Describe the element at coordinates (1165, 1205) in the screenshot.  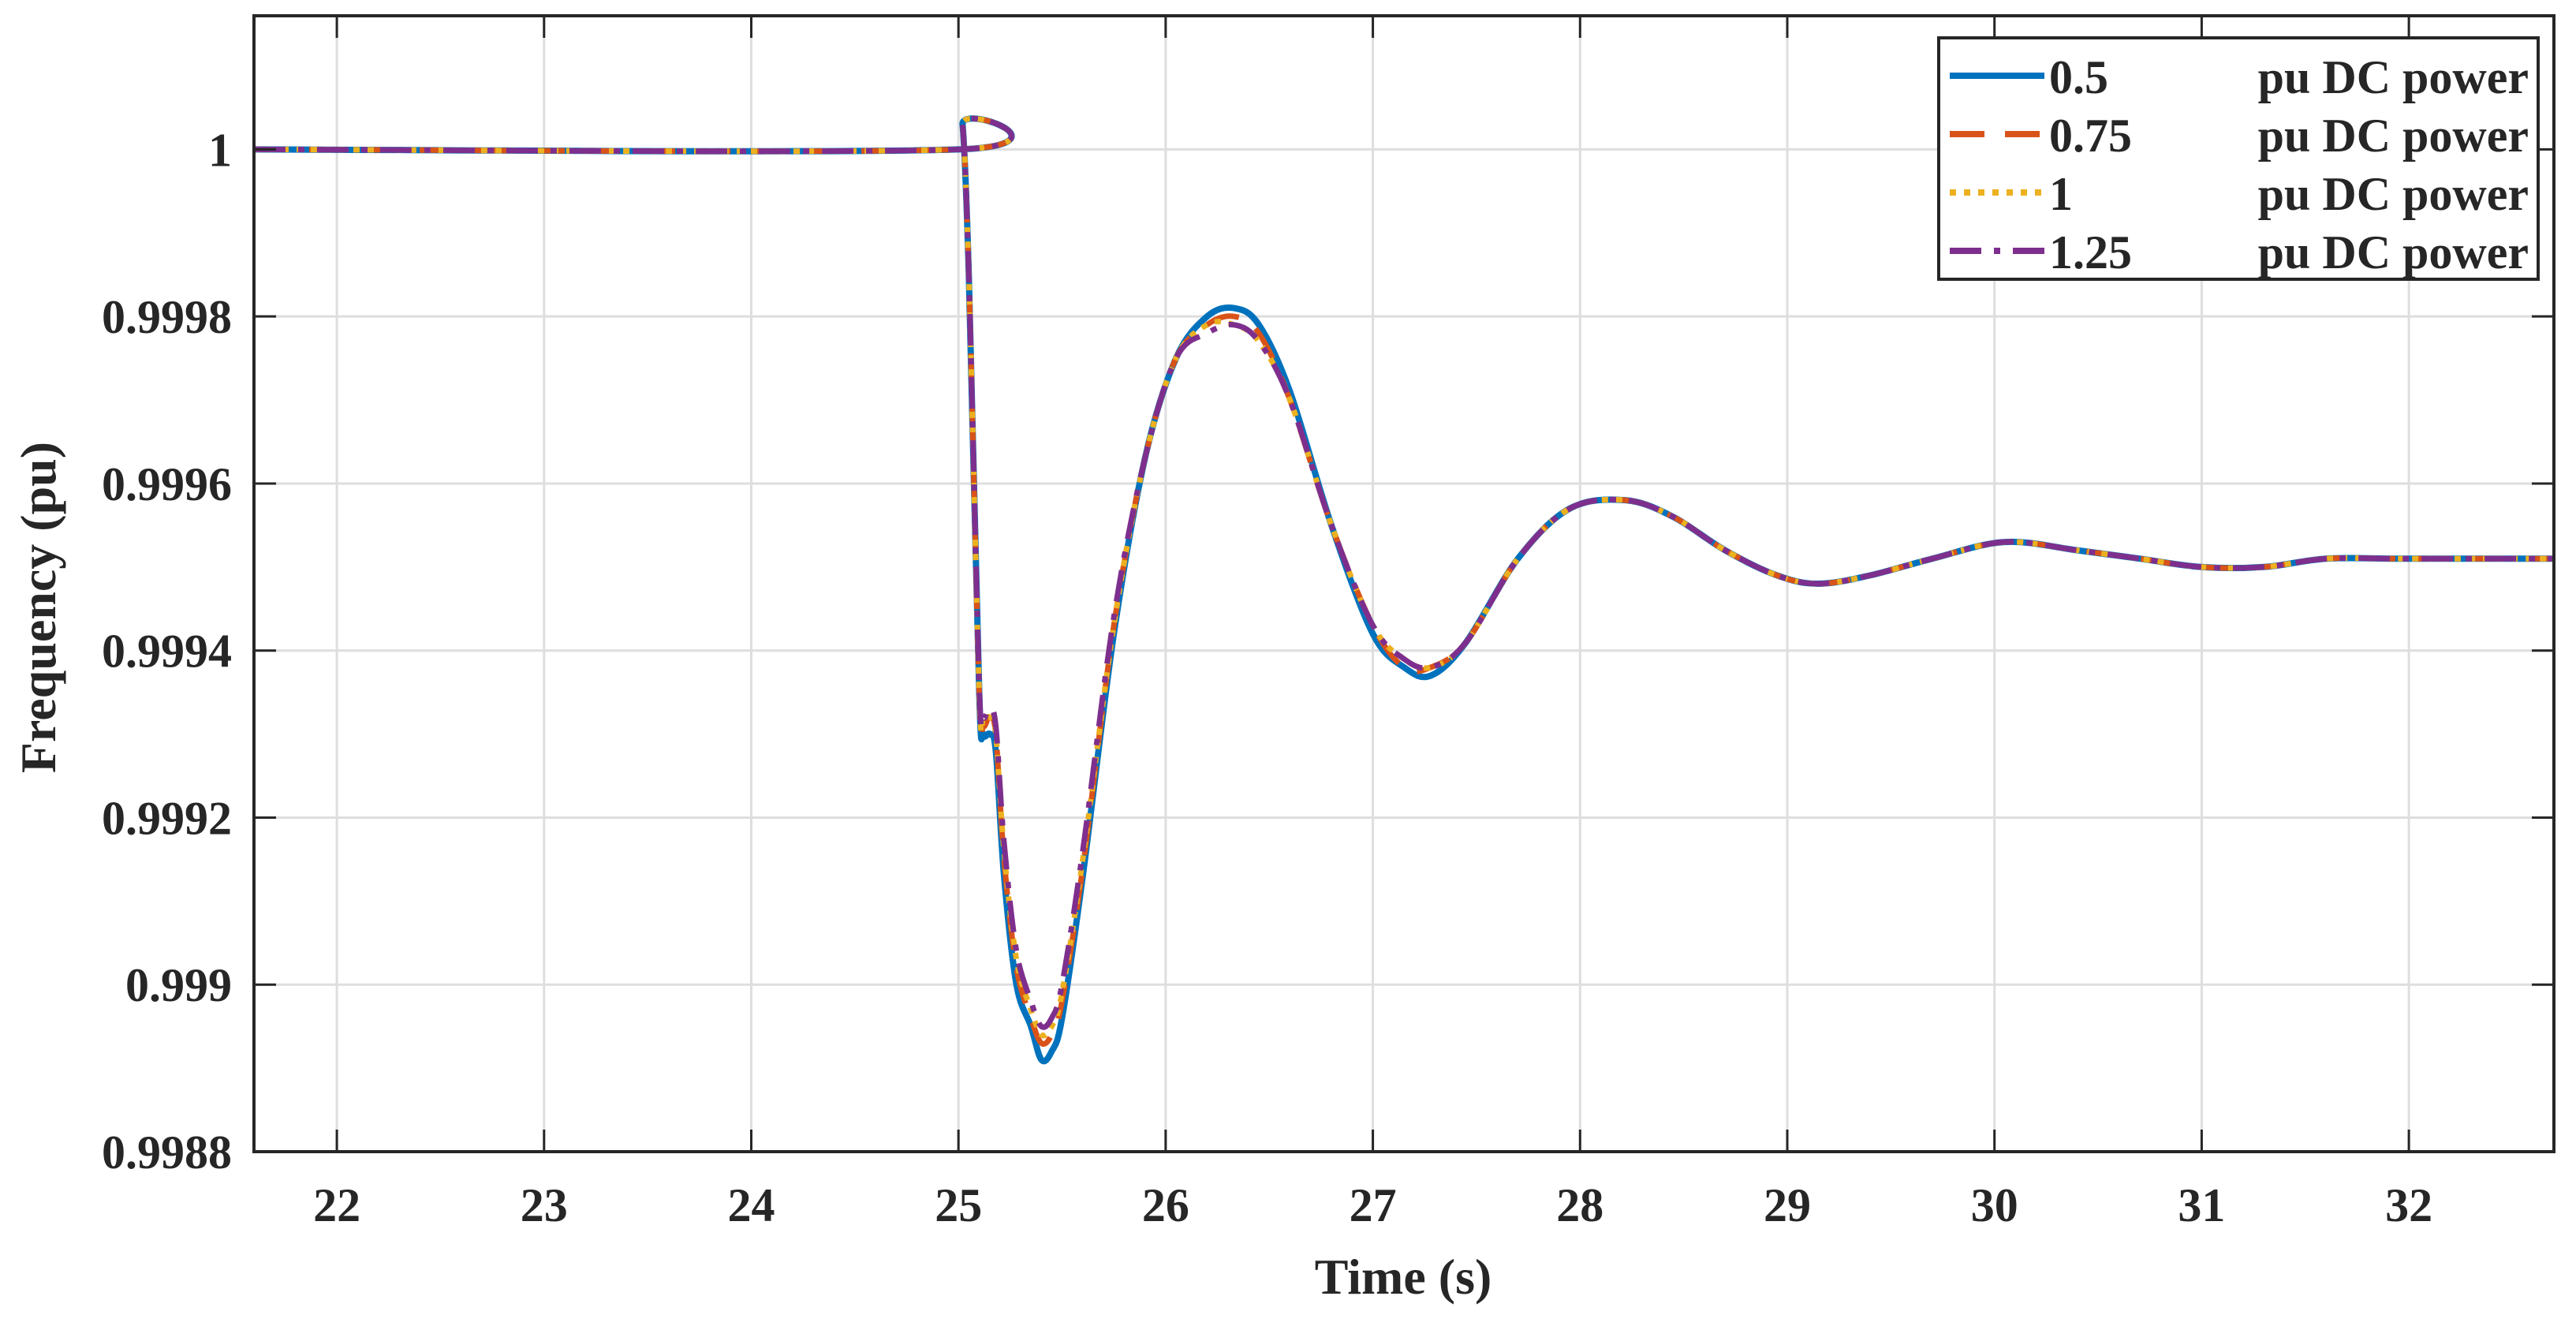
I see `x-tick-label: 26` at that location.